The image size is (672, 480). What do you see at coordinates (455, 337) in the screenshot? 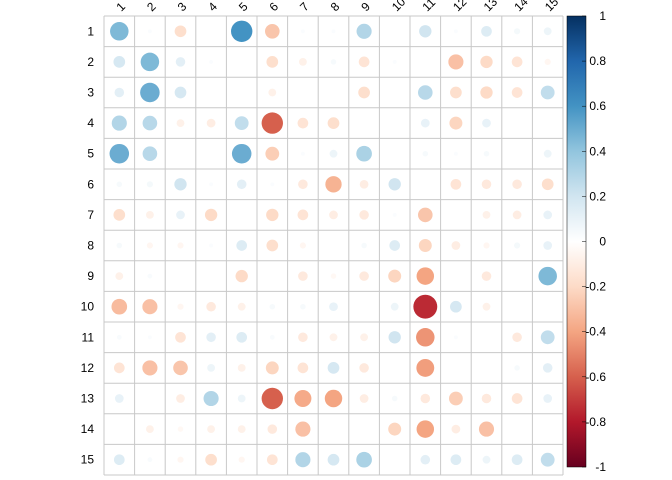
I see `cell-circle-r11-c12` at bounding box center [455, 337].